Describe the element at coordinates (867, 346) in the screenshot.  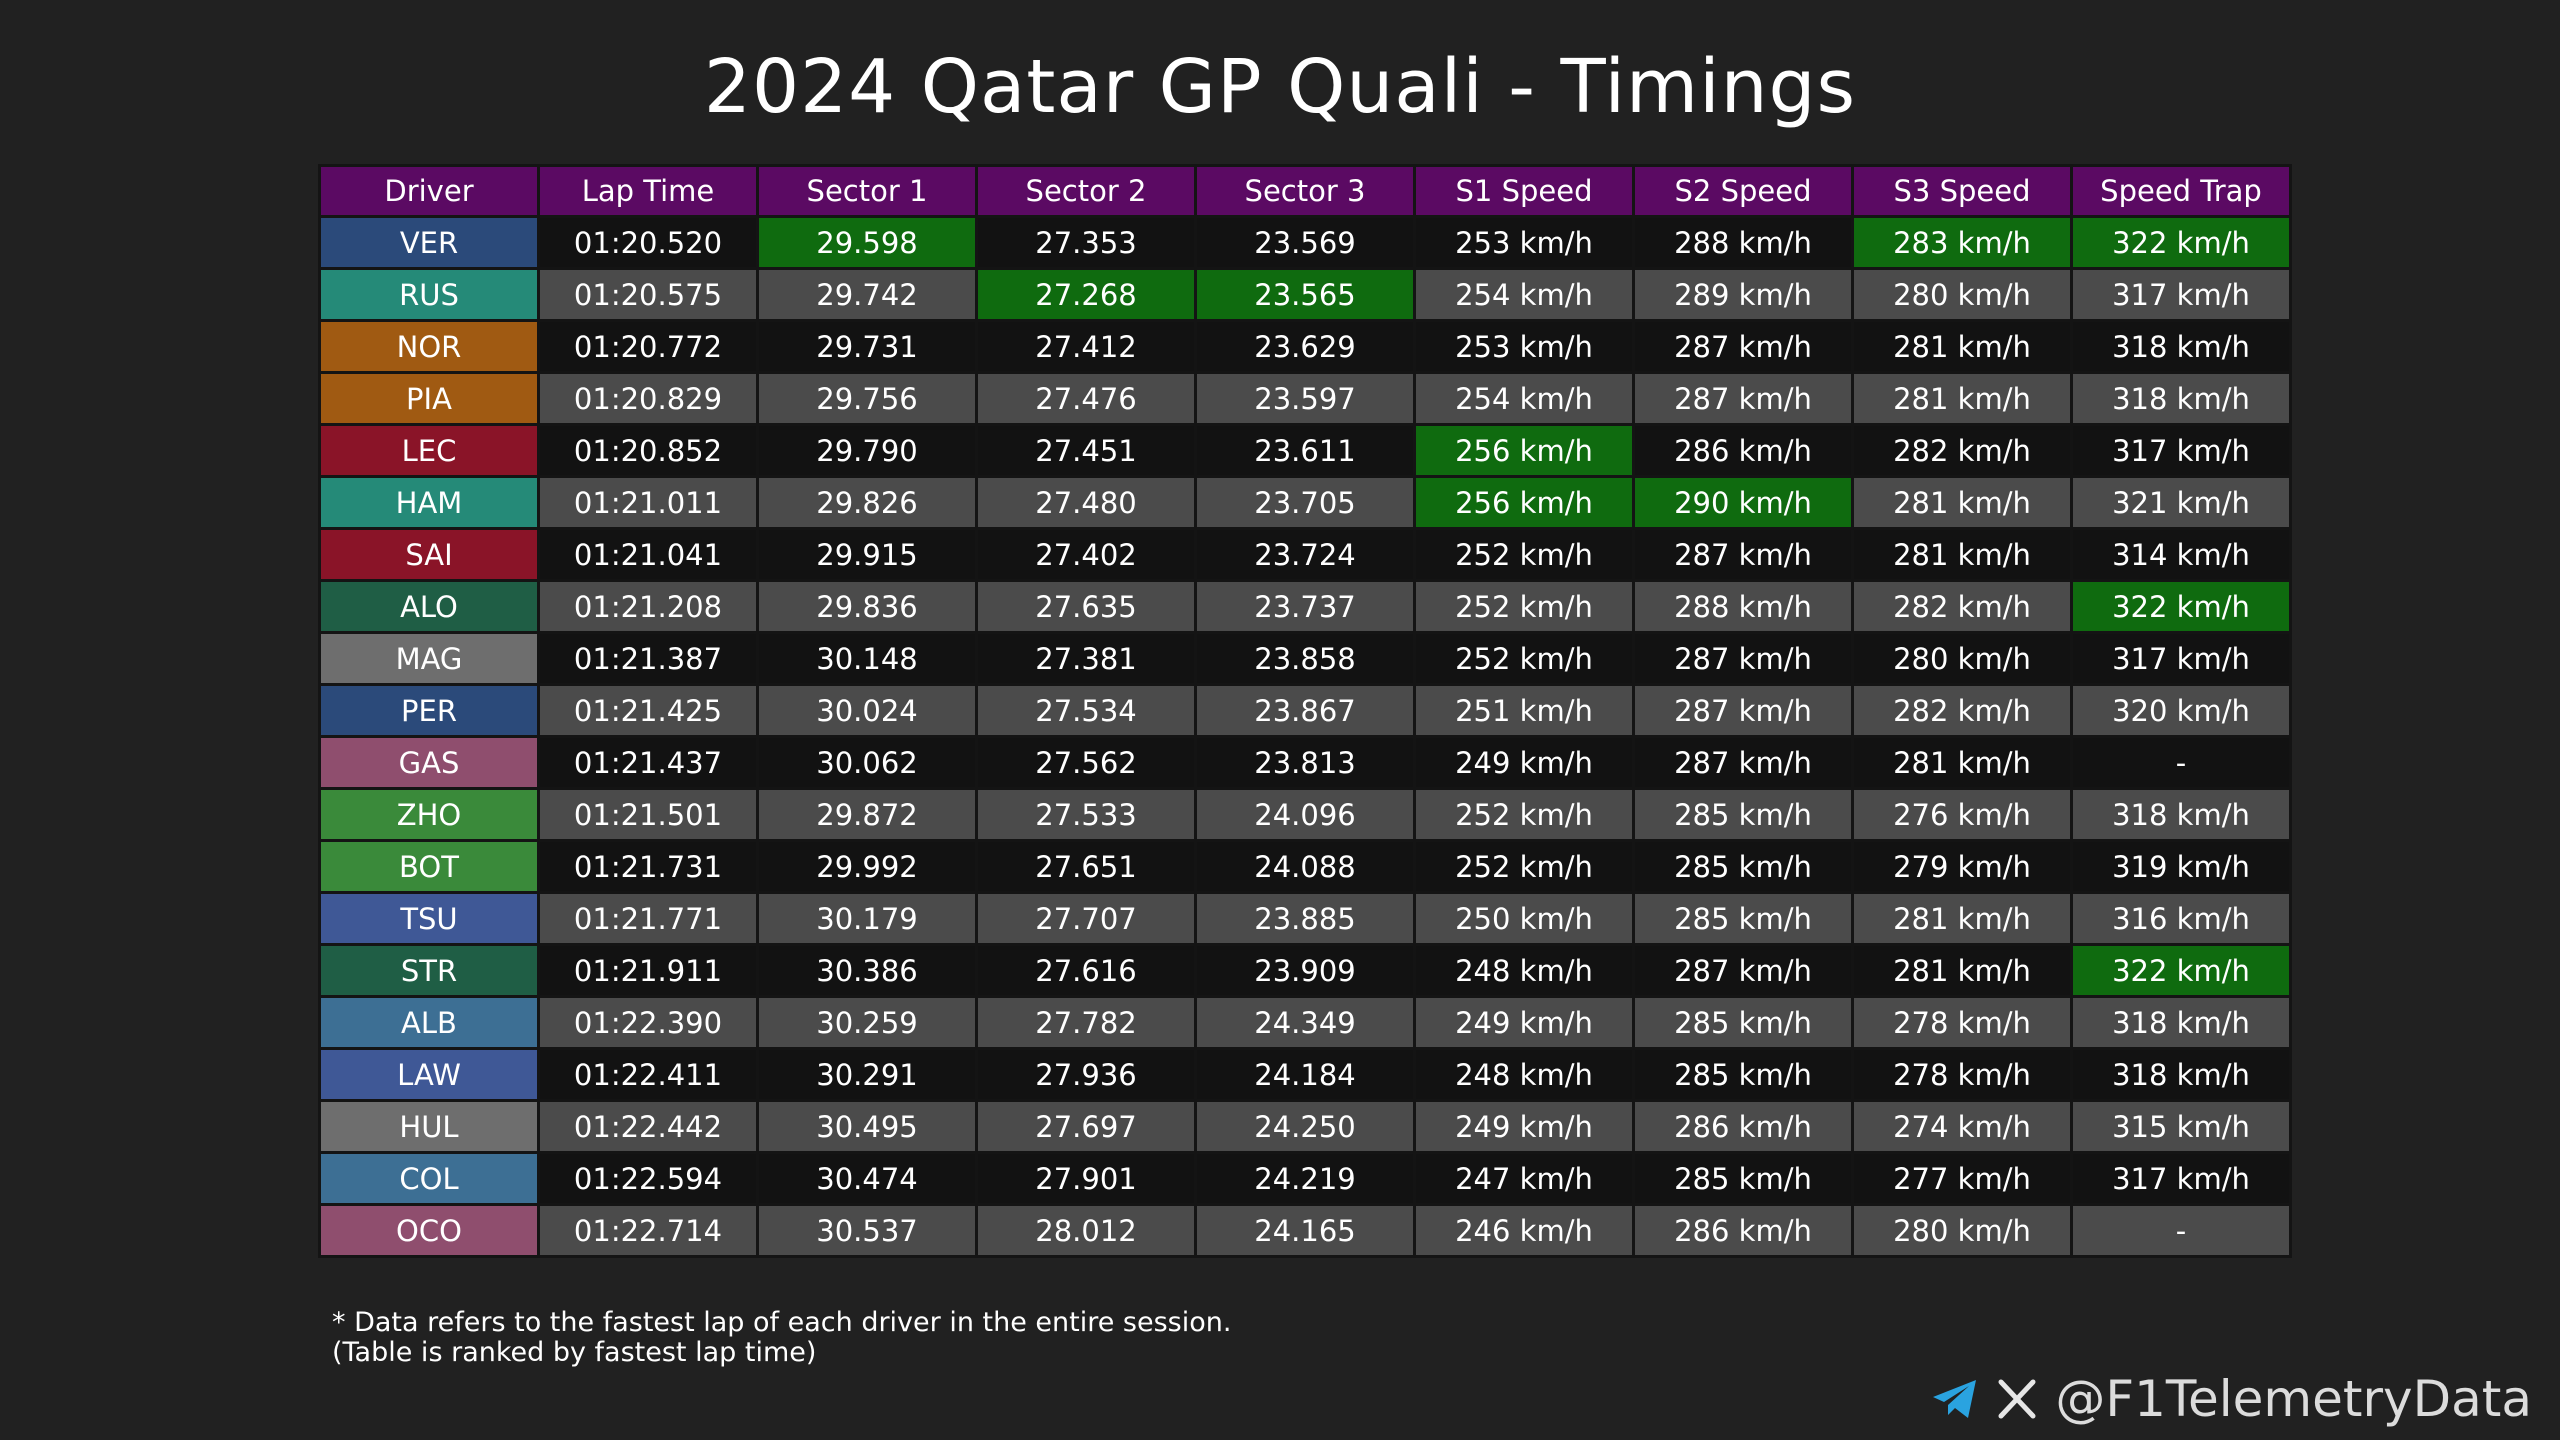
I see `table-cell: 29.731` at that location.